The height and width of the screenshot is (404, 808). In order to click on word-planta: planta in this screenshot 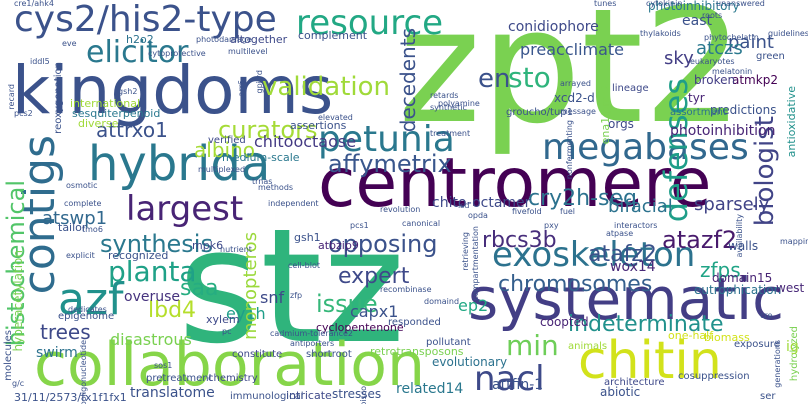, I will do `click(152, 271)`.